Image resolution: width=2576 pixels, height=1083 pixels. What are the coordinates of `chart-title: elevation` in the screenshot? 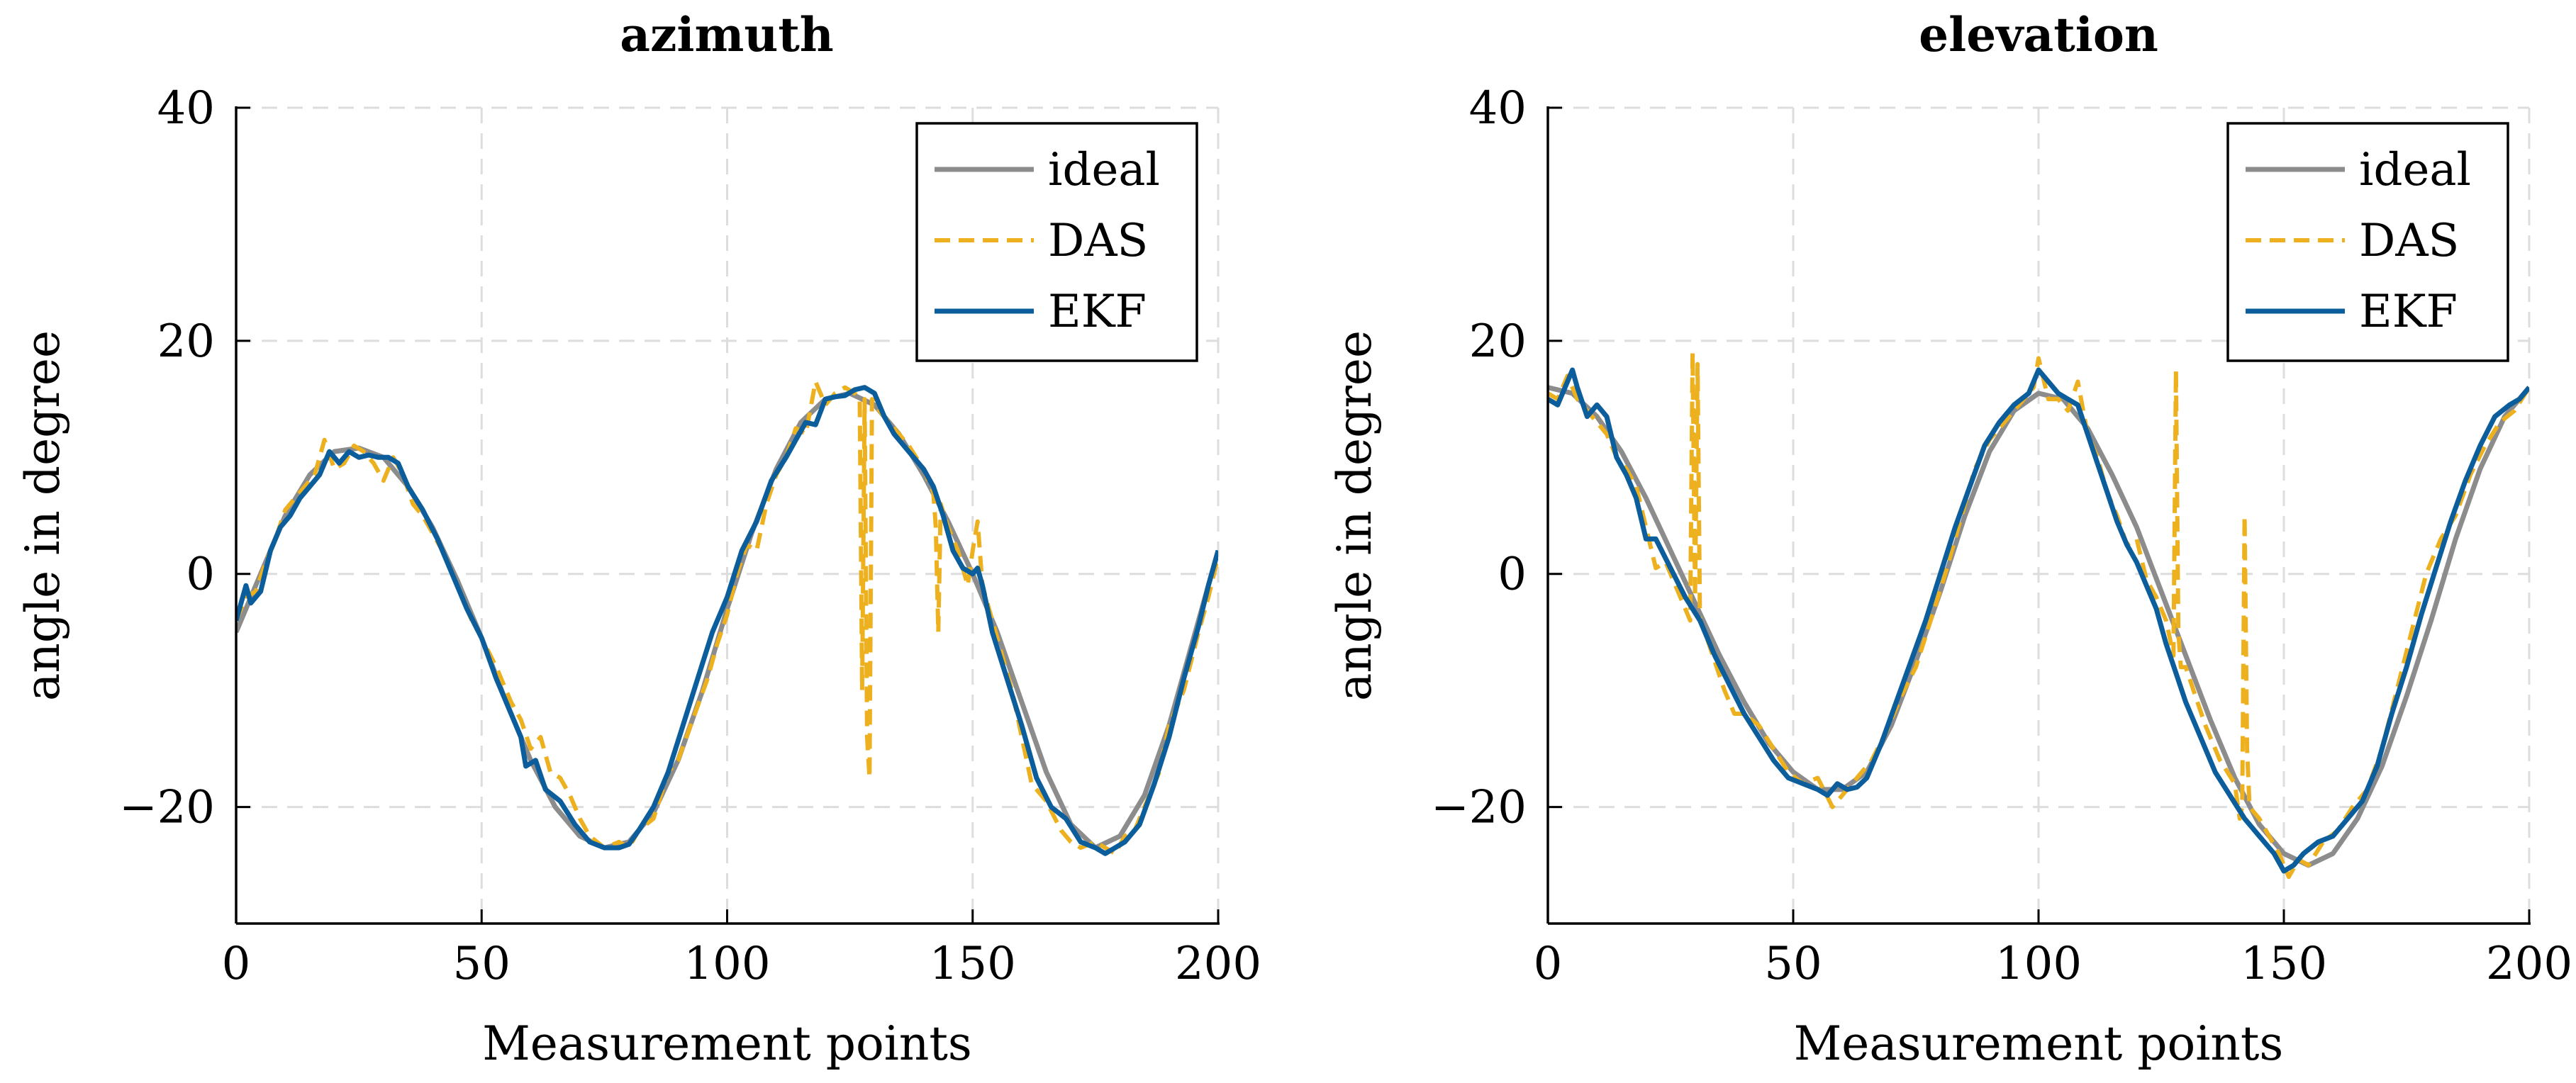 It's located at (2038, 34).